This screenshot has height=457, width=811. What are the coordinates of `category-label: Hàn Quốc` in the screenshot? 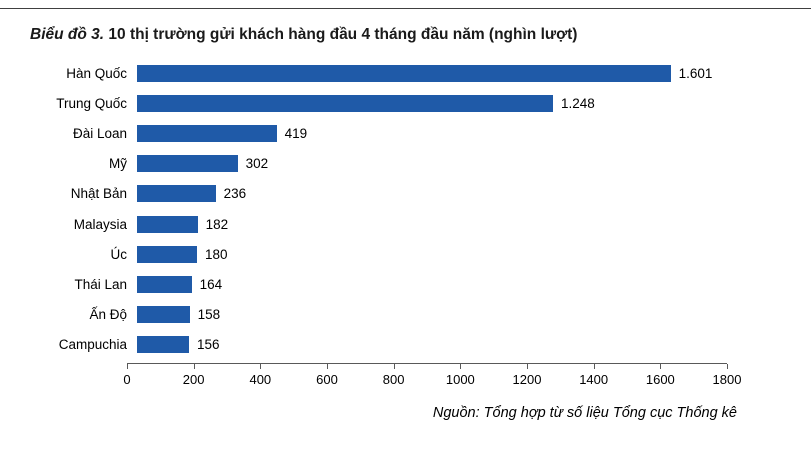 It's located at (96, 73).